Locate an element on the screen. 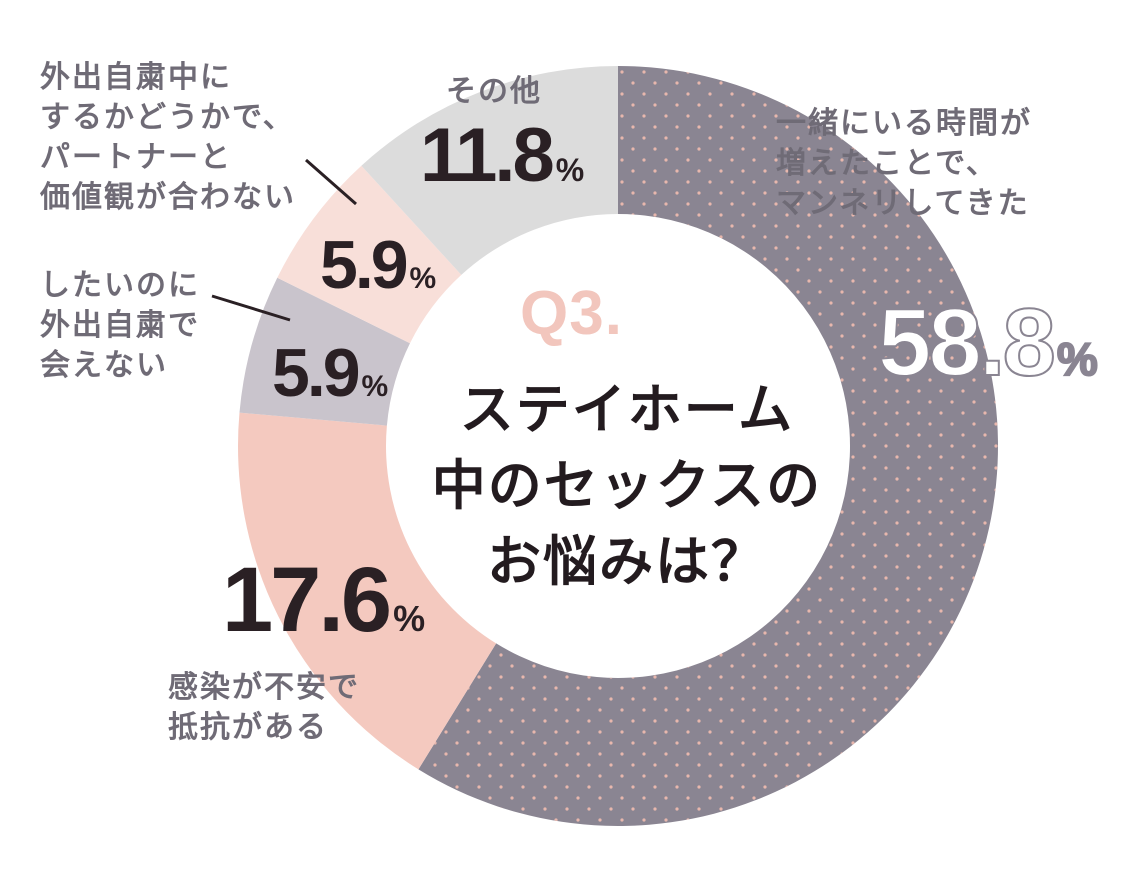  slice-value-cannot-meet: 5.9% is located at coordinates (330, 373).